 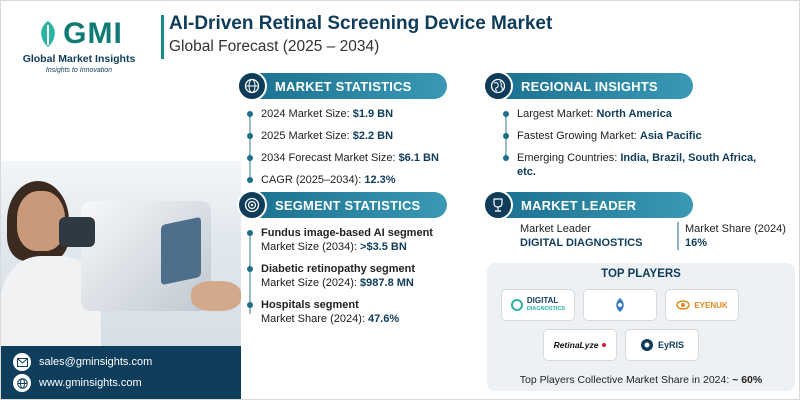 What do you see at coordinates (734, 236) in the screenshot?
I see `market-leader-share: Market Share (2024) 16%` at bounding box center [734, 236].